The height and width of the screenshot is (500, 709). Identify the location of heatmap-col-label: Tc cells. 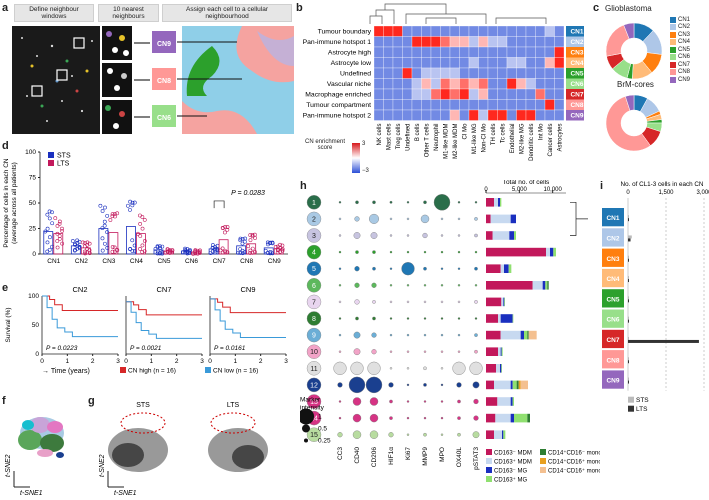
(503, 134).